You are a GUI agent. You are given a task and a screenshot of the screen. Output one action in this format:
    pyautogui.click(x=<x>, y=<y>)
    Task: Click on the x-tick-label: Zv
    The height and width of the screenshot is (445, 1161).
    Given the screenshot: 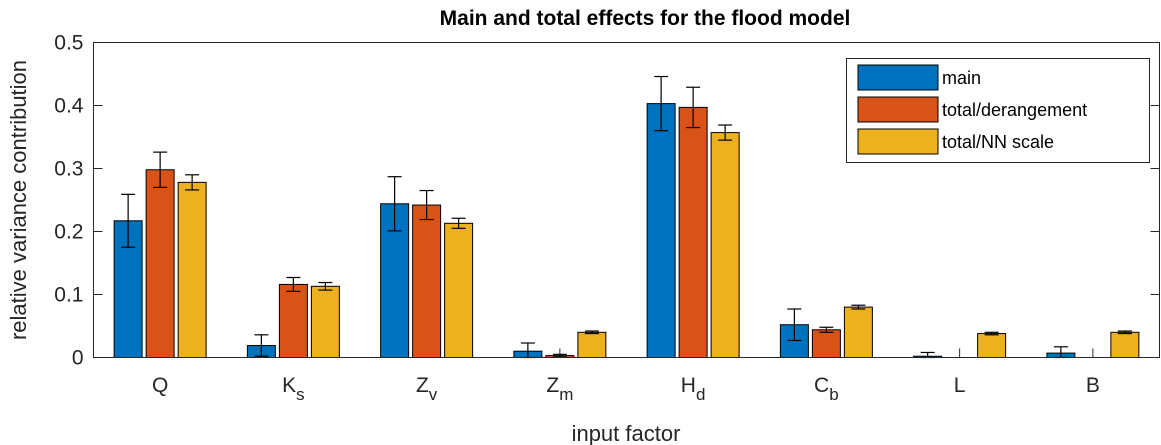 What is the action you would take?
    pyautogui.click(x=427, y=389)
    